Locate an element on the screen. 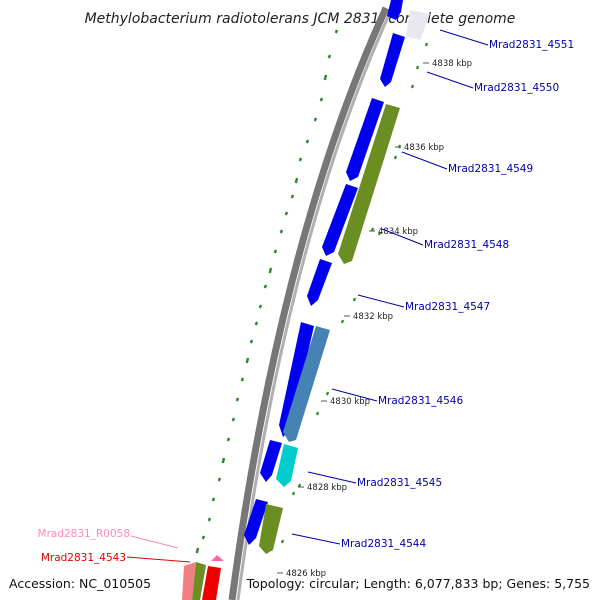 This screenshot has height=600, width=600. scale-tick-label: 4836 kbp is located at coordinates (424, 148).